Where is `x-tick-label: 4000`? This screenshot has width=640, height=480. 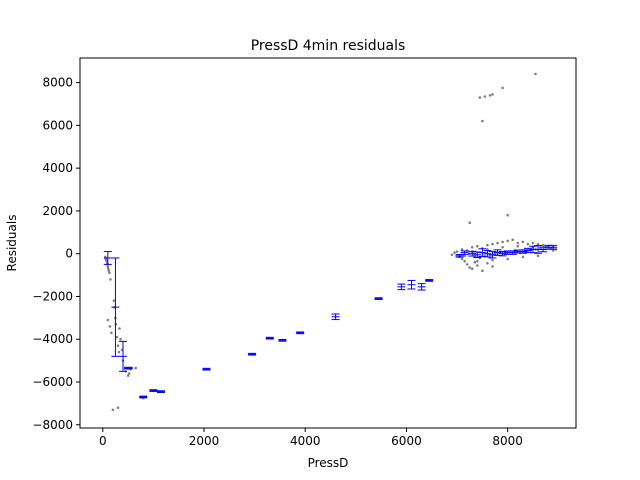
x-tick-label: 4000 is located at coordinates (305, 441).